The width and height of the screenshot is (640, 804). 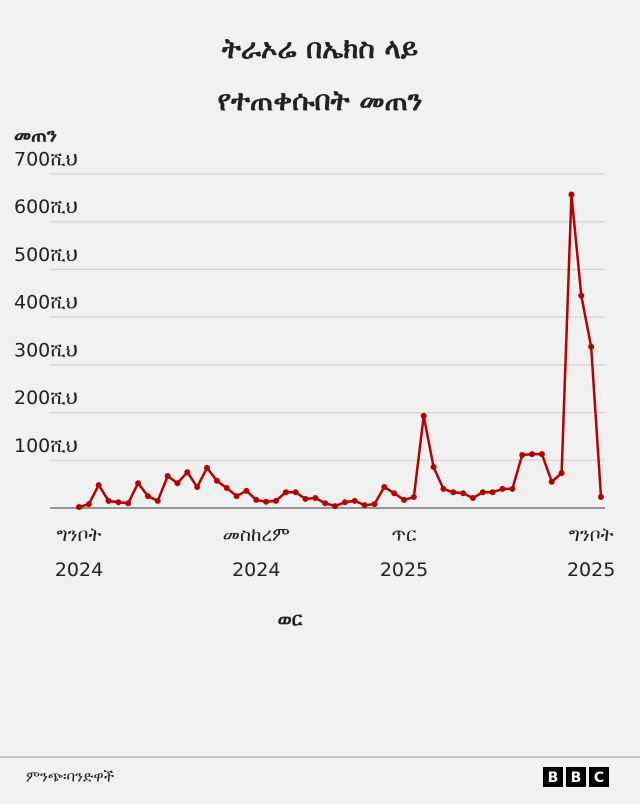 I want to click on chart-title: የተጠቀሱበት መጠን, so click(x=319, y=100).